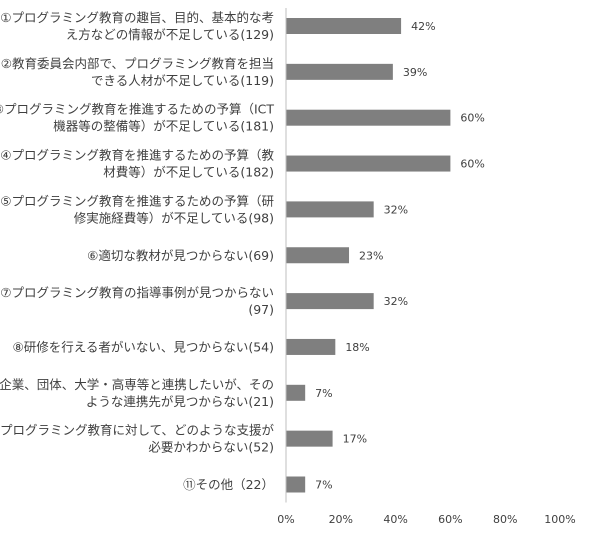 This screenshot has width=600, height=551. What do you see at coordinates (180, 255) in the screenshot?
I see `category-label-6: ⑥適切な教材が見つからない(69)` at bounding box center [180, 255].